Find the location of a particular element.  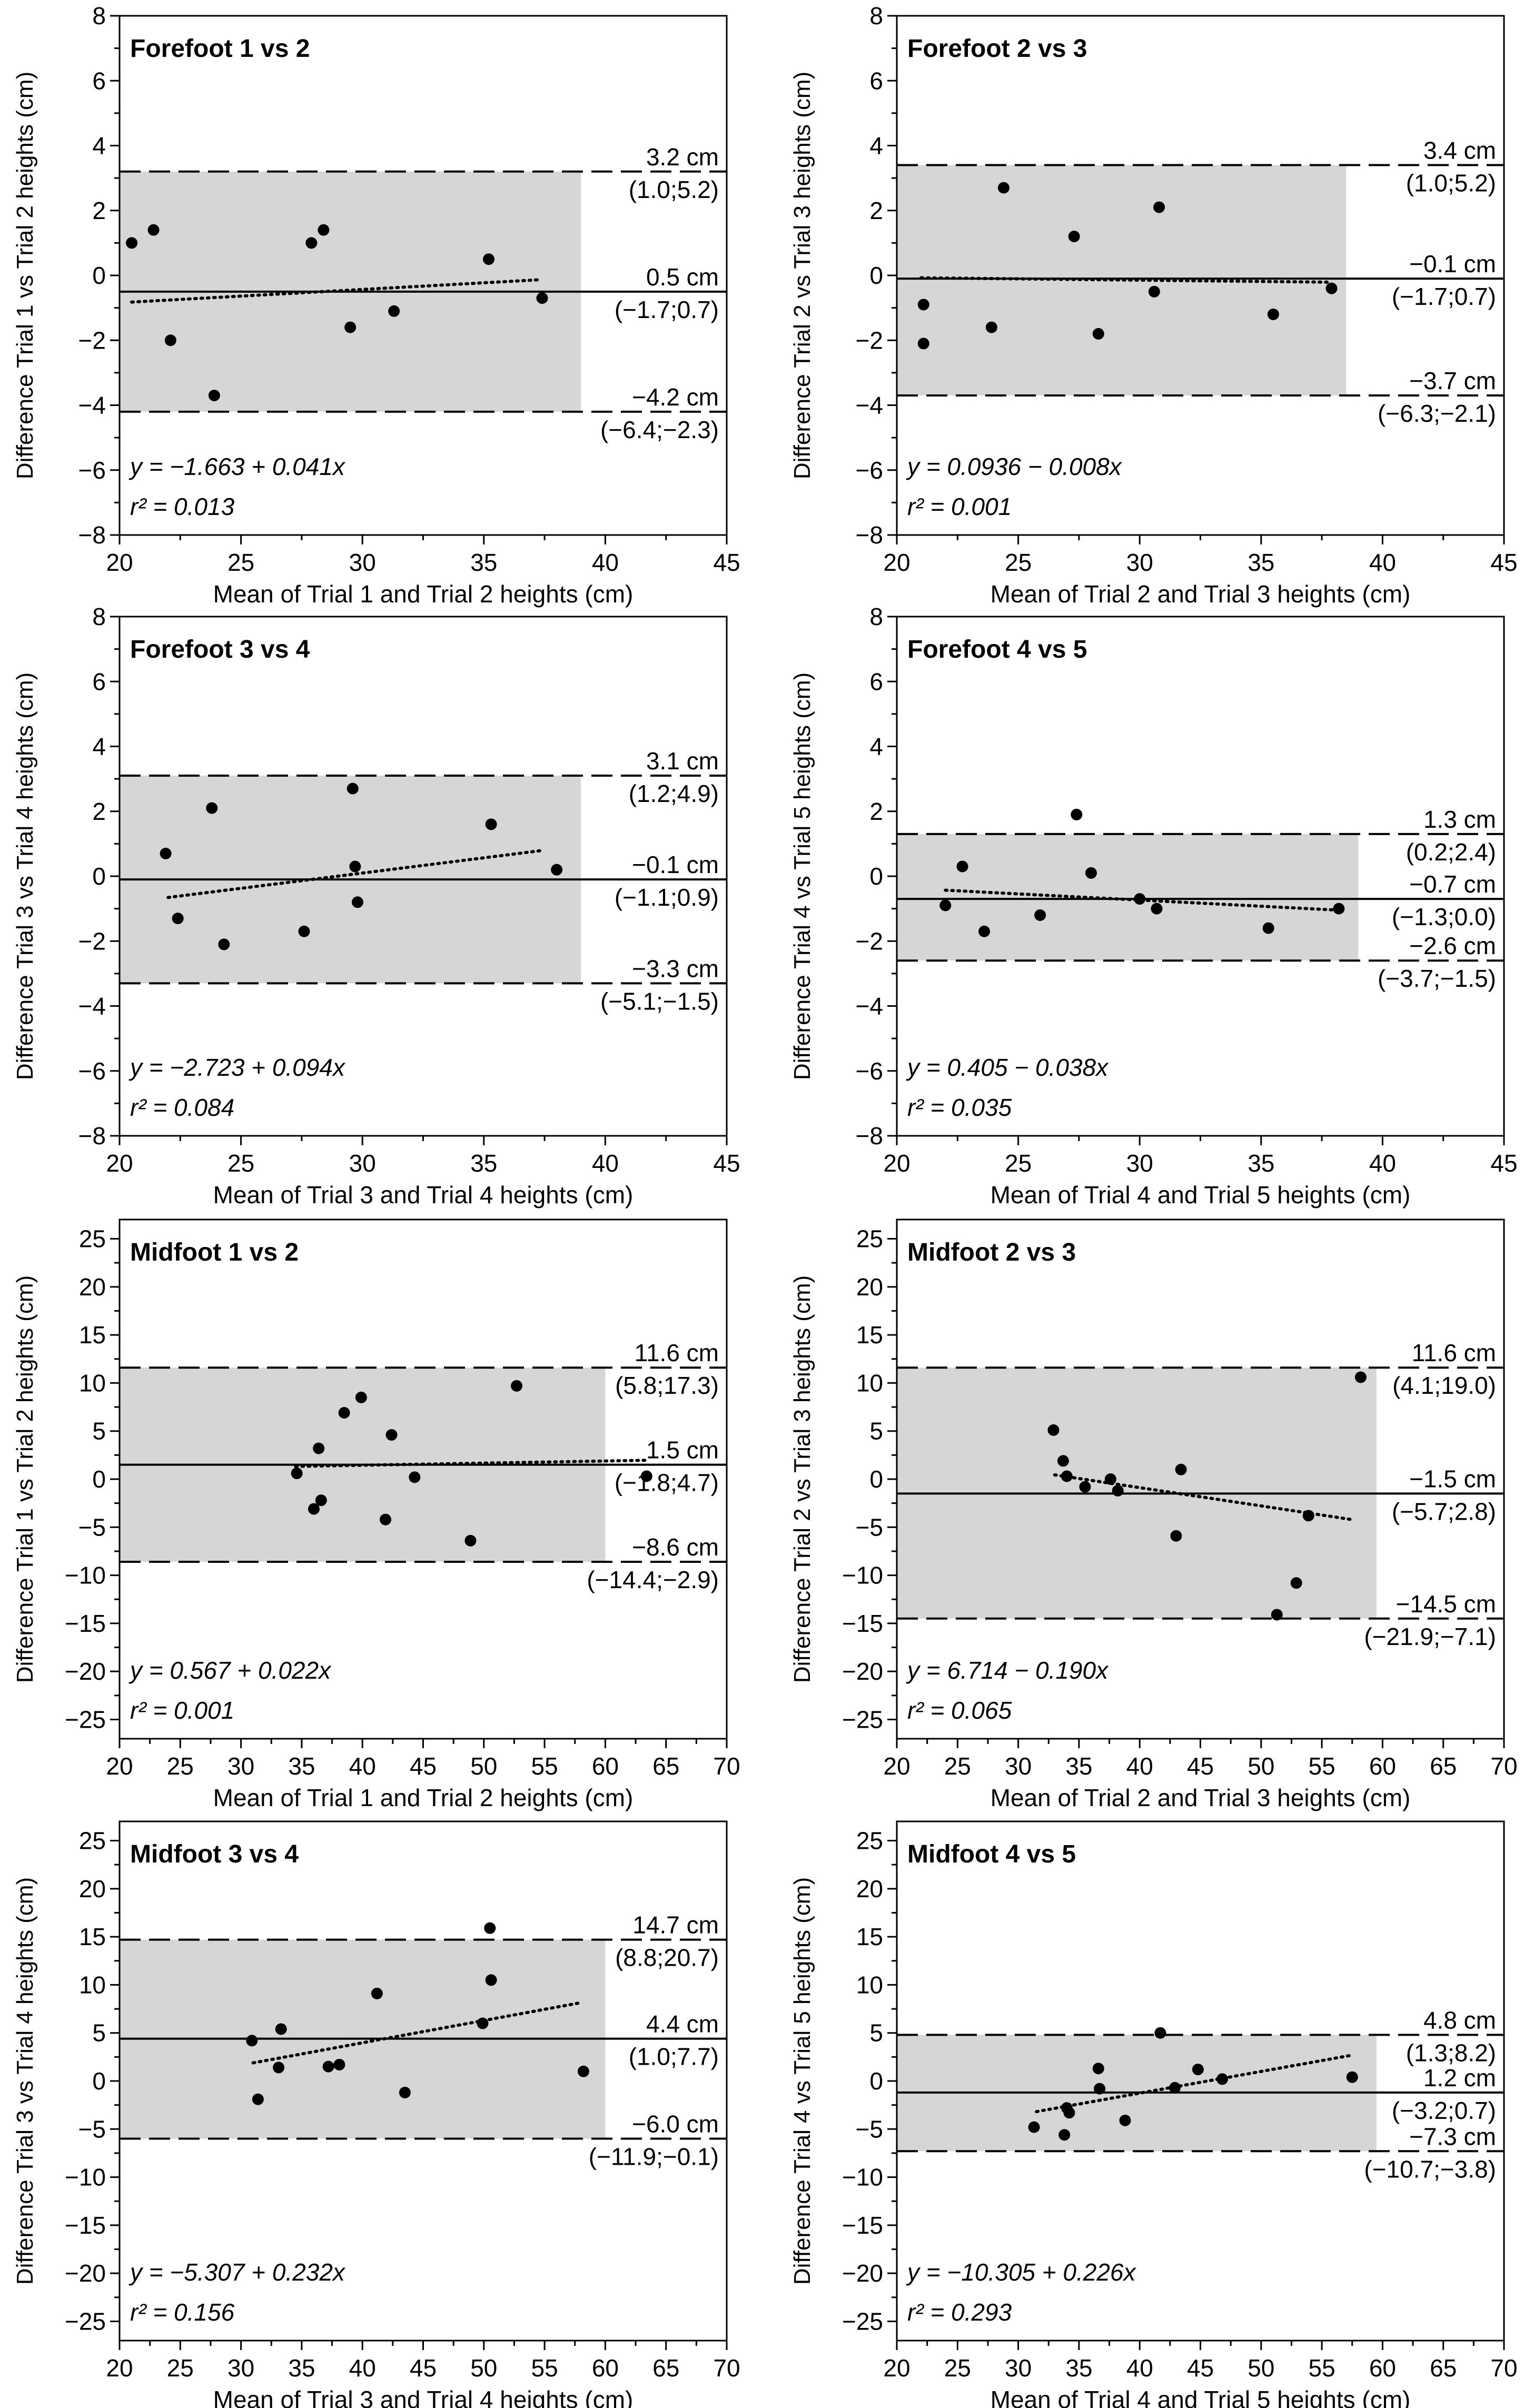

bias-label: −0.1 cm is located at coordinates (1453, 264).